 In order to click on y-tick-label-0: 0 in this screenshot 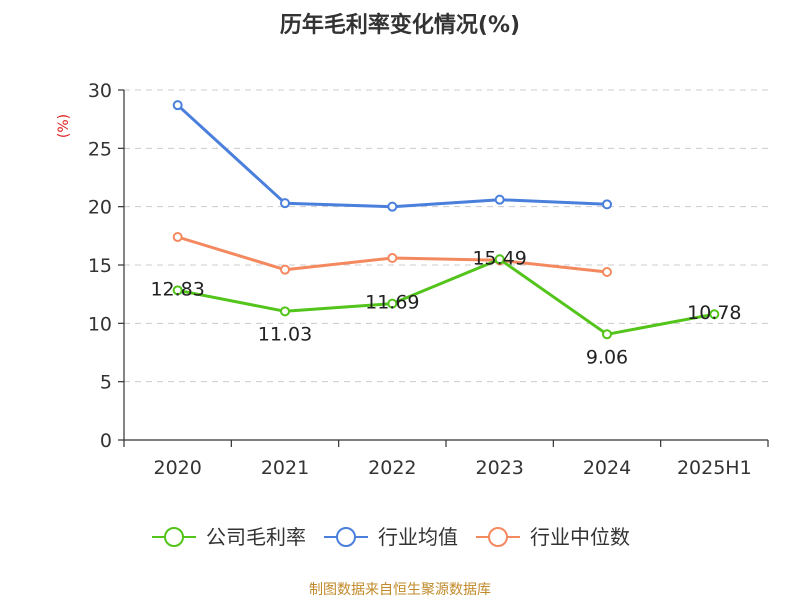, I will do `click(106, 441)`.